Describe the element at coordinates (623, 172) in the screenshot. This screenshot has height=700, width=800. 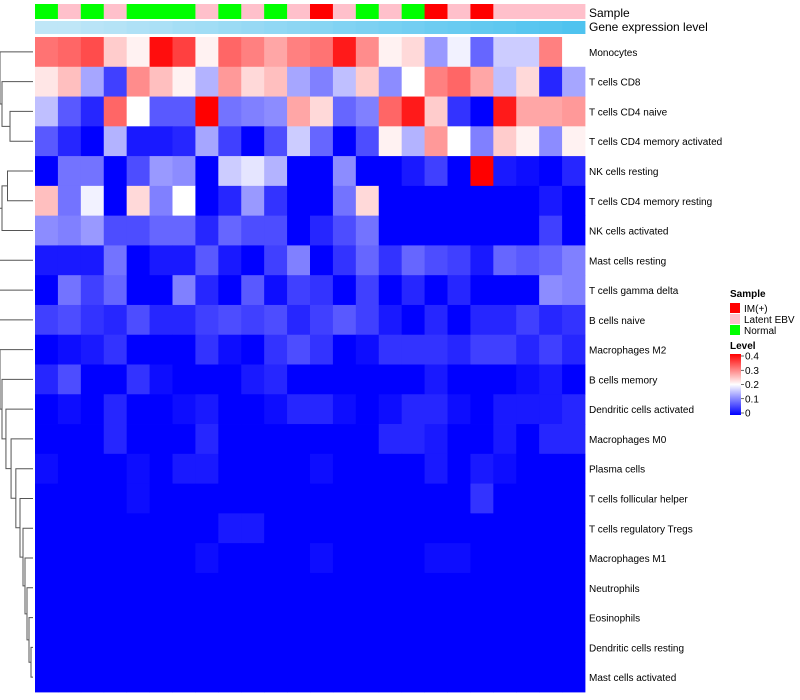
I see `row-label: NK cells resting` at that location.